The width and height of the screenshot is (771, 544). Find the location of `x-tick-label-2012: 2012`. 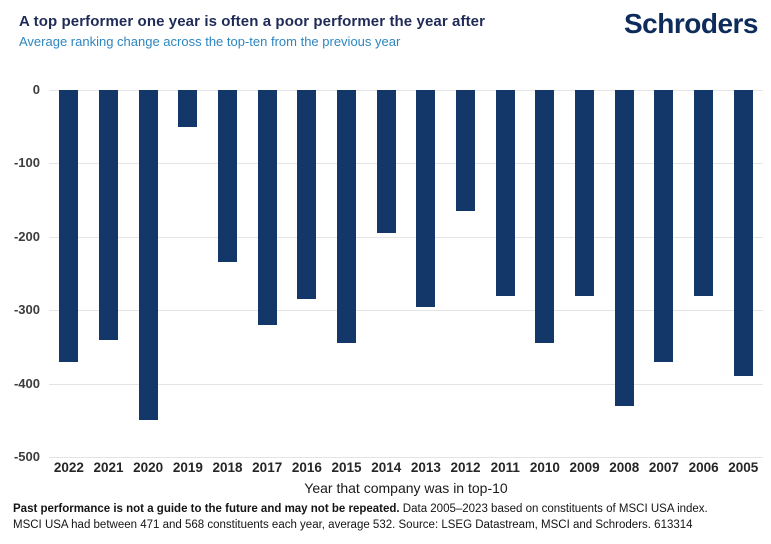

x-tick-label-2012: 2012 is located at coordinates (465, 467).